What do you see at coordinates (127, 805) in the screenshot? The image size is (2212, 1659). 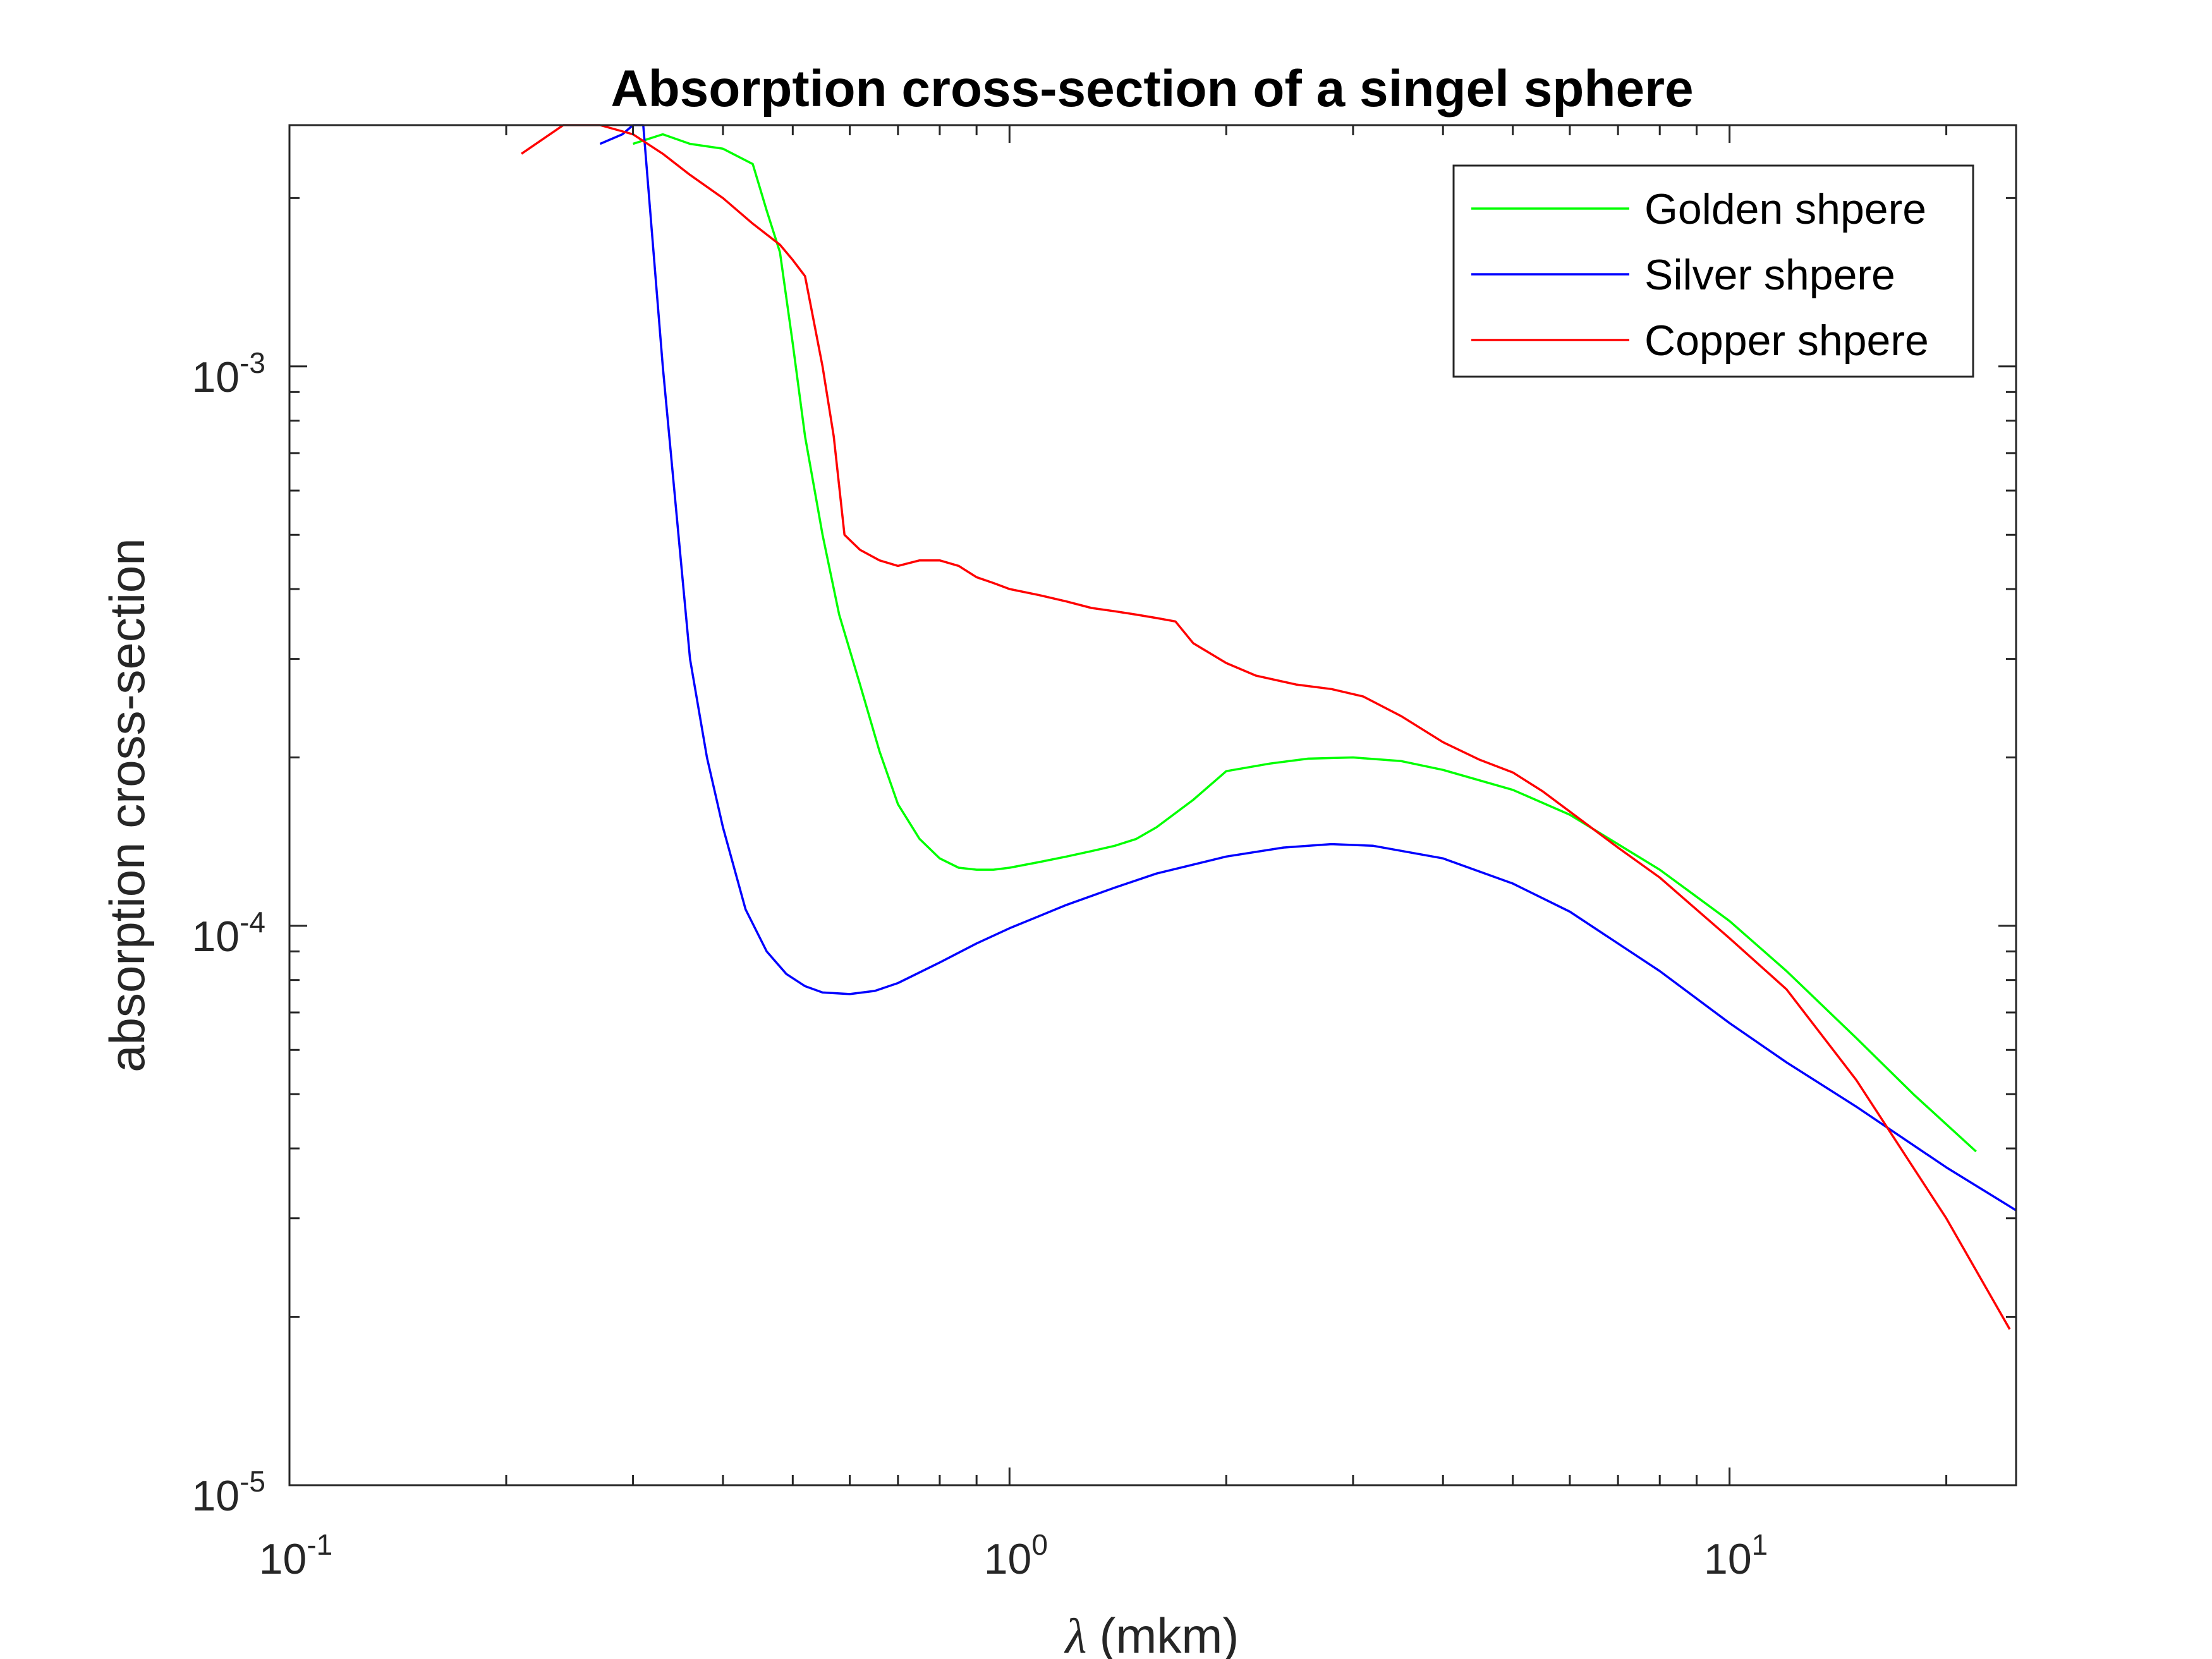 I see `y-axis-label: absorption cross-section` at bounding box center [127, 805].